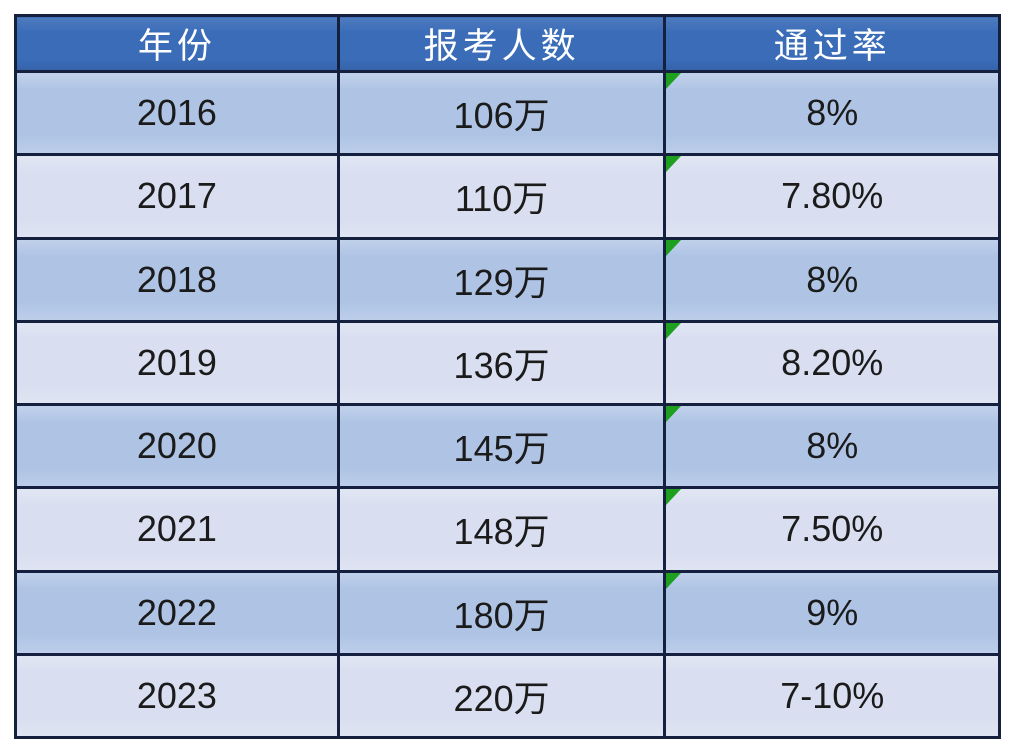 The image size is (1014, 752). Describe the element at coordinates (177, 43) in the screenshot. I see `header-cell-year: 年份` at that location.